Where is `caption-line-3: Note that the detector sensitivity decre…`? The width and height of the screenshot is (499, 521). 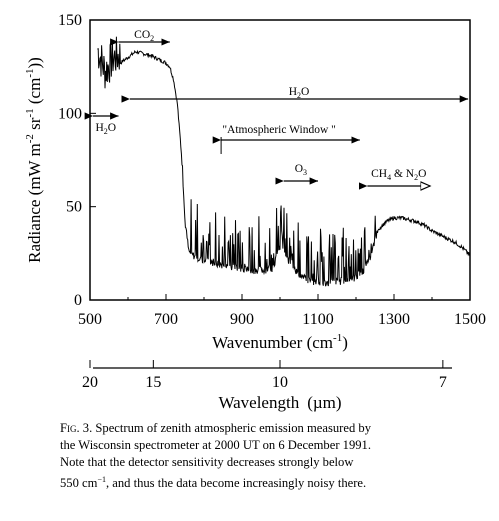
caption-line-3: Note that the detector sensitivity decre… is located at coordinates (270, 462).